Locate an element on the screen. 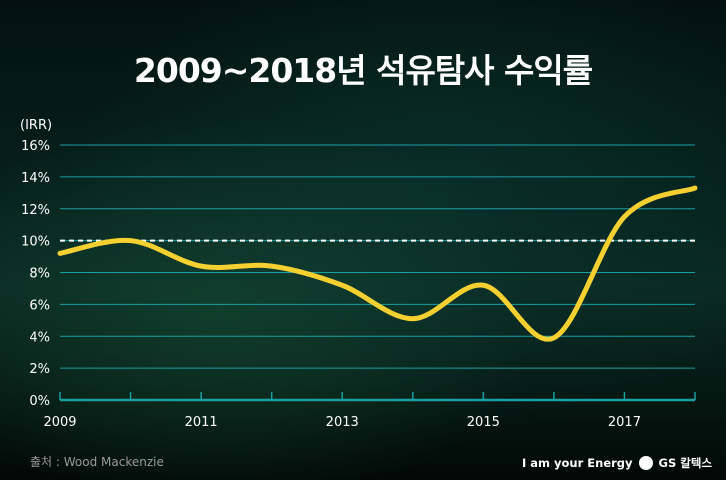 This screenshot has height=480, width=726. chart-title: 2009~2018년 석유탐사 수익률 is located at coordinates (363, 70).